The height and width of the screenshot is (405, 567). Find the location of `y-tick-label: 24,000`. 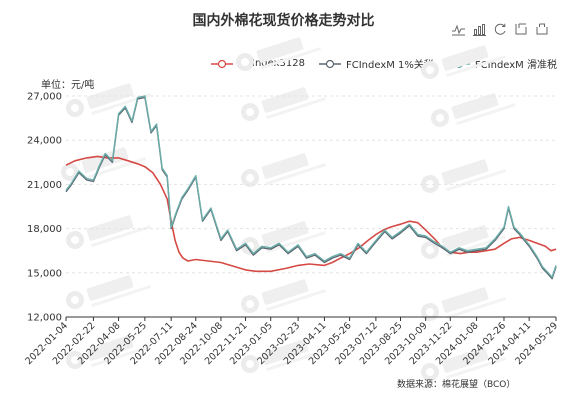

y-tick-label: 24,000 is located at coordinates (44, 141).